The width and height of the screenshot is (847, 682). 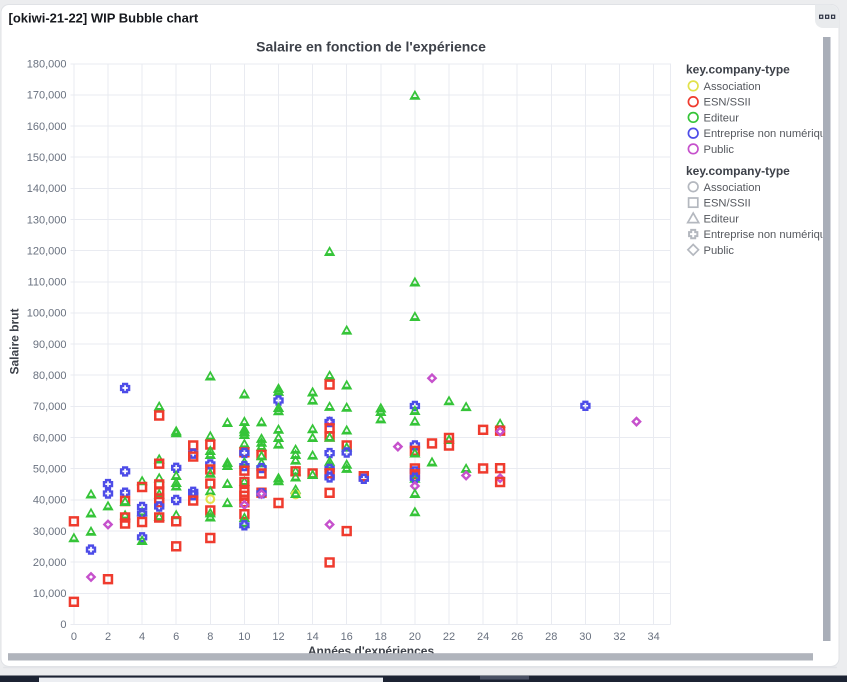 I want to click on svg-text: 150,000, so click(x=47, y=158).